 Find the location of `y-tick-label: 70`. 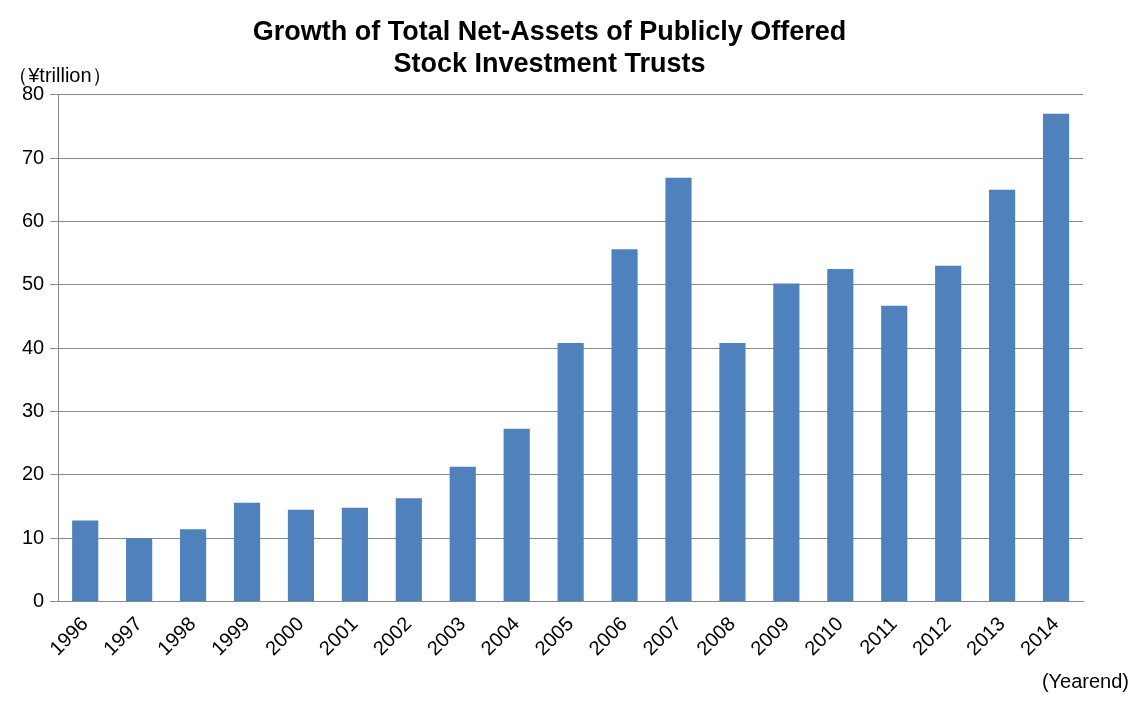

y-tick-label: 70 is located at coordinates (33, 156).